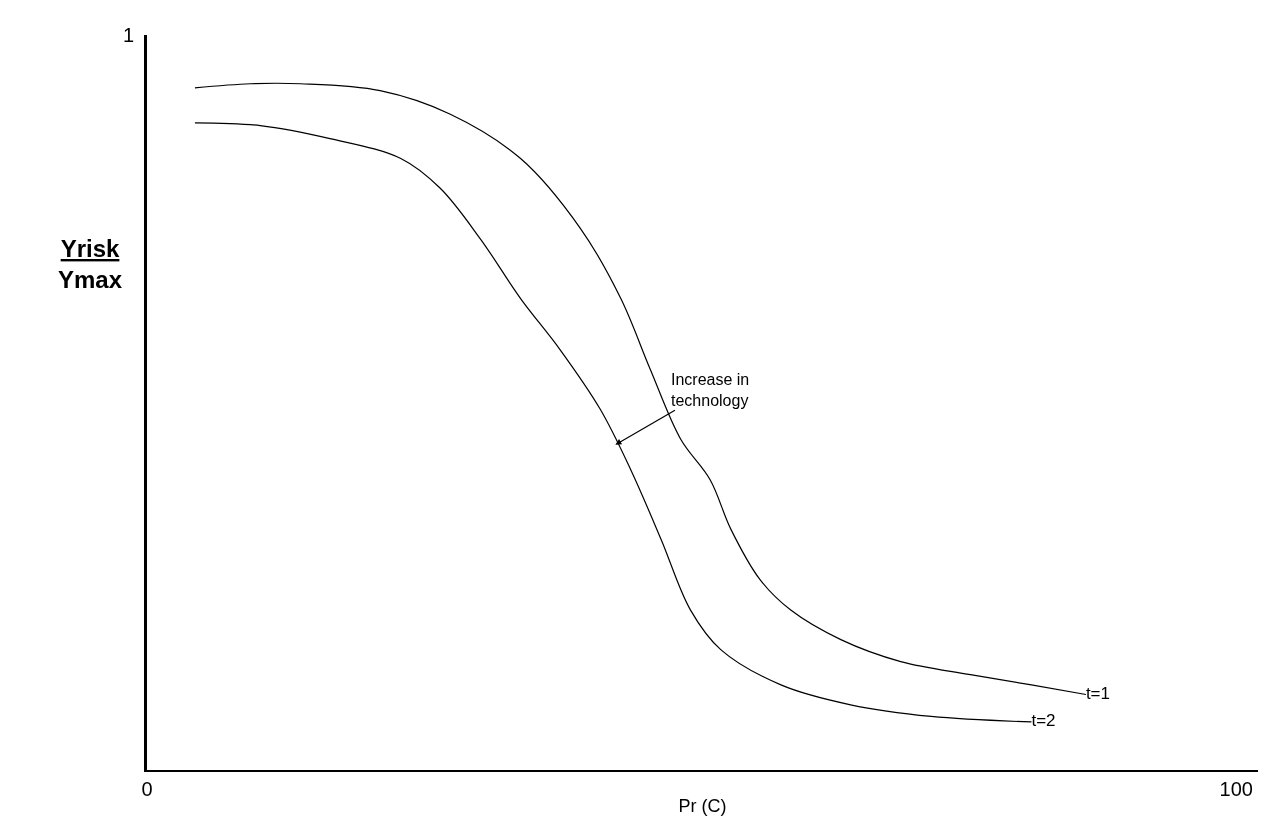 The height and width of the screenshot is (829, 1288). I want to click on series-label: t=2, so click(1043, 721).